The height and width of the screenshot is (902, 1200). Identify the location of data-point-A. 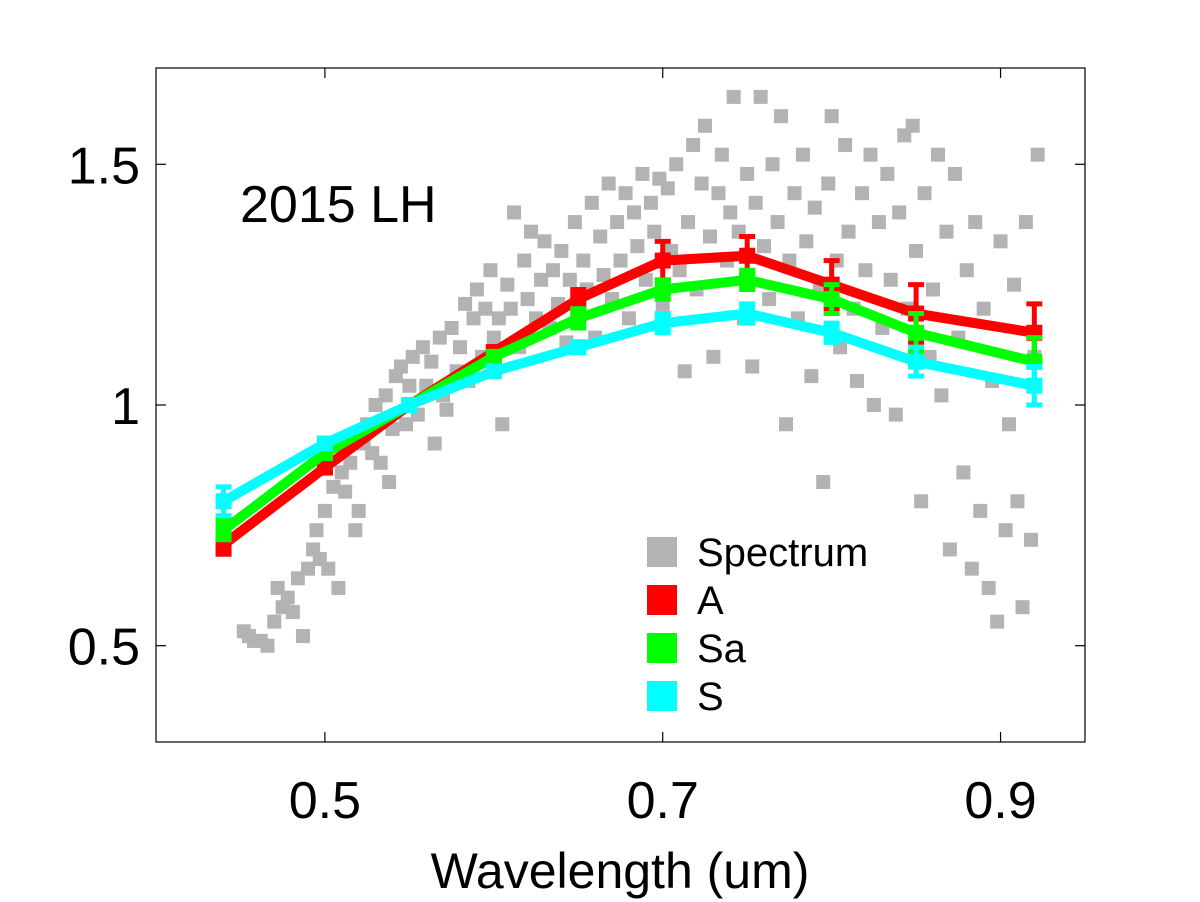
(662, 260).